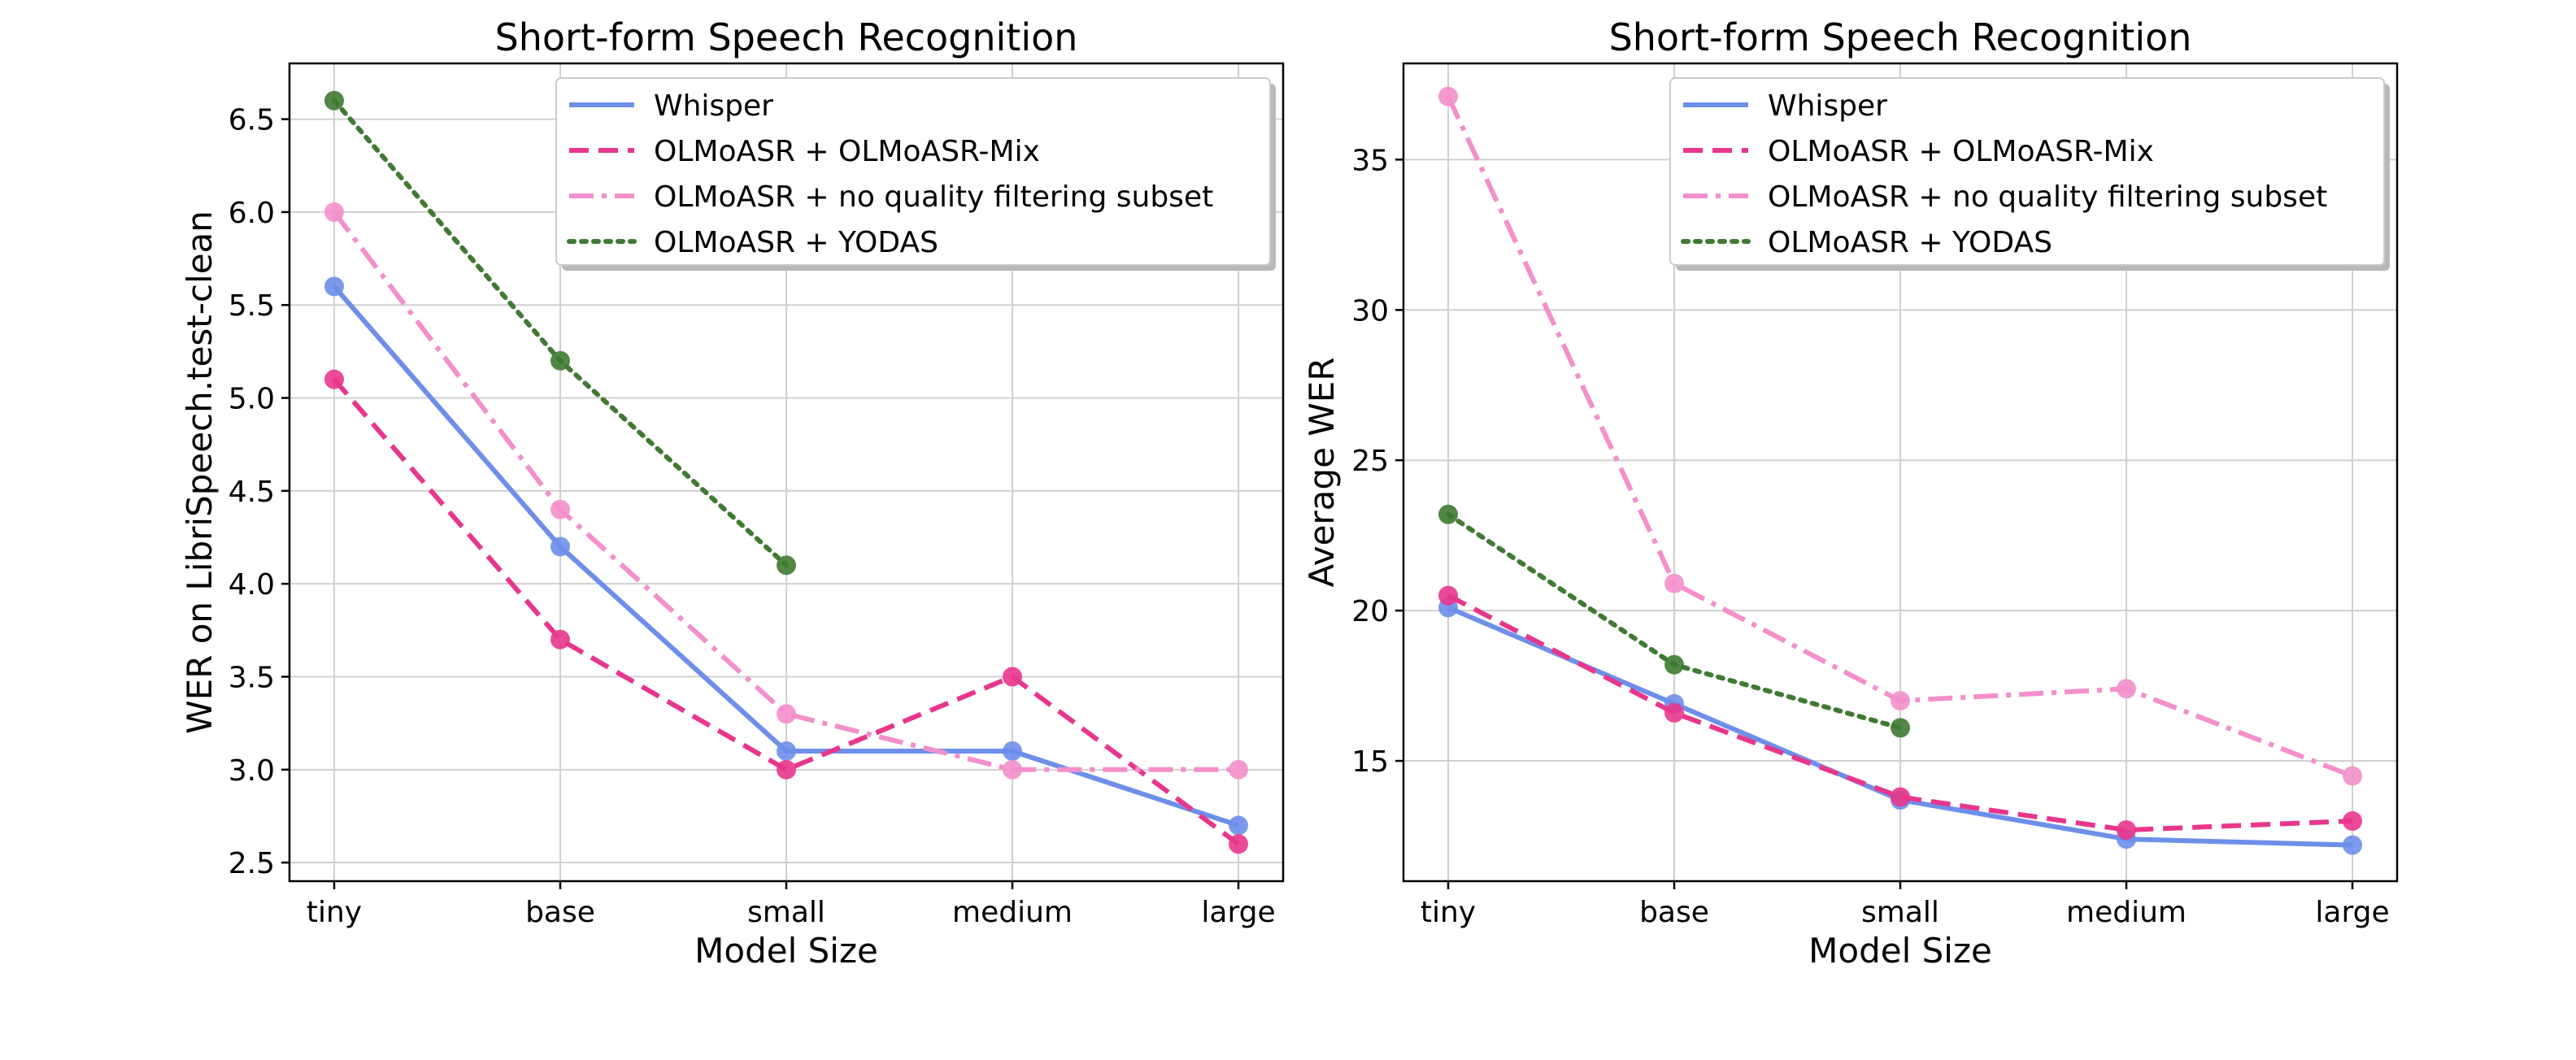 The height and width of the screenshot is (1060, 2576). What do you see at coordinates (252, 585) in the screenshot?
I see `y-tick-label: 4.0` at bounding box center [252, 585].